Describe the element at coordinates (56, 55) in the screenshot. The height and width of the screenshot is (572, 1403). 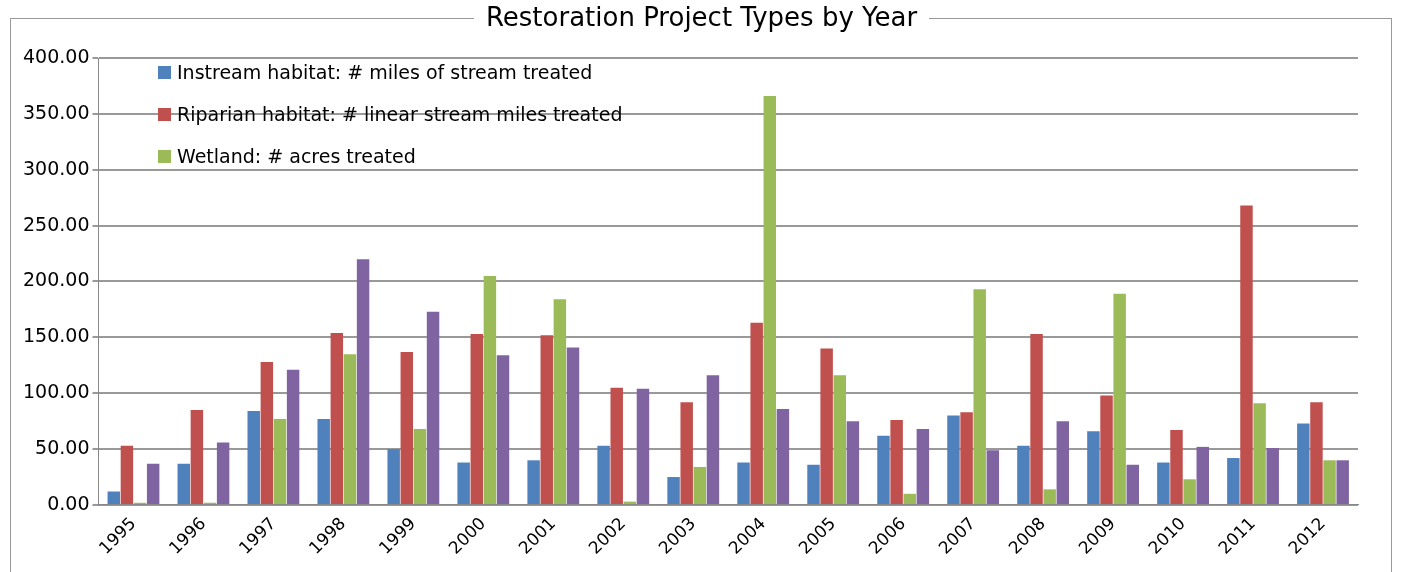
I see `y-tick-label: 400.00` at that location.